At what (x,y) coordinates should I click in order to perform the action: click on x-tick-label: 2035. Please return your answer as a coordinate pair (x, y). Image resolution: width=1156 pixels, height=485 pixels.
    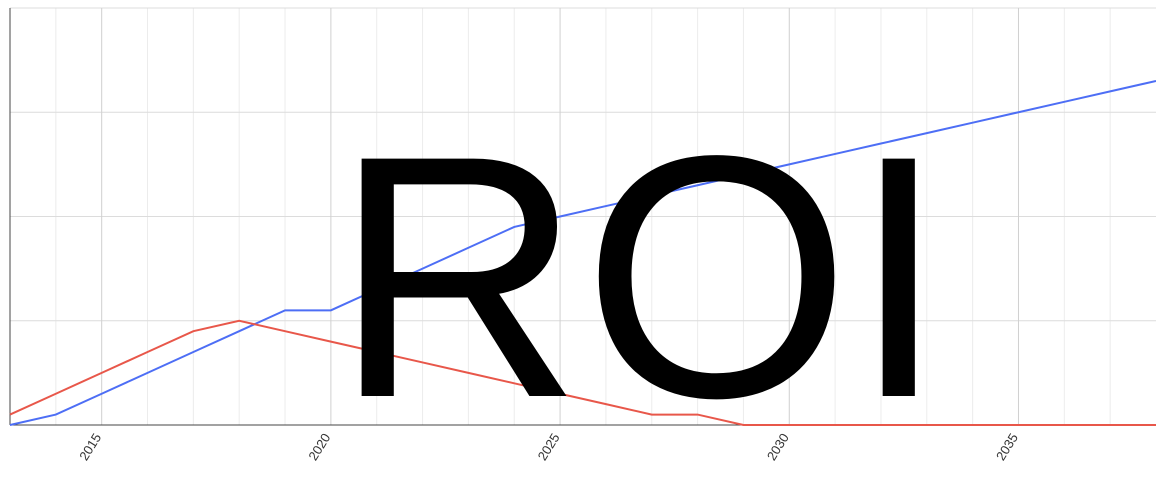
    Looking at the image, I should click on (1007, 447).